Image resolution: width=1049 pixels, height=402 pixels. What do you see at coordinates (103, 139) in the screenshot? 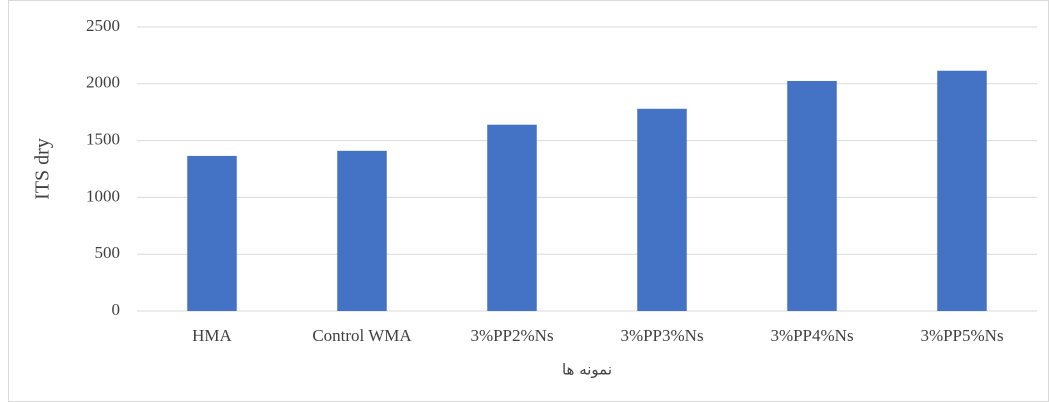
I see `y-tick-label: 1500` at bounding box center [103, 139].